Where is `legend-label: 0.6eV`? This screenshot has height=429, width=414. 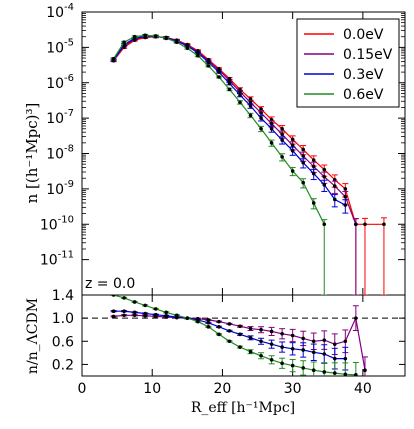 legend-label: 0.6eV is located at coordinates (363, 95).